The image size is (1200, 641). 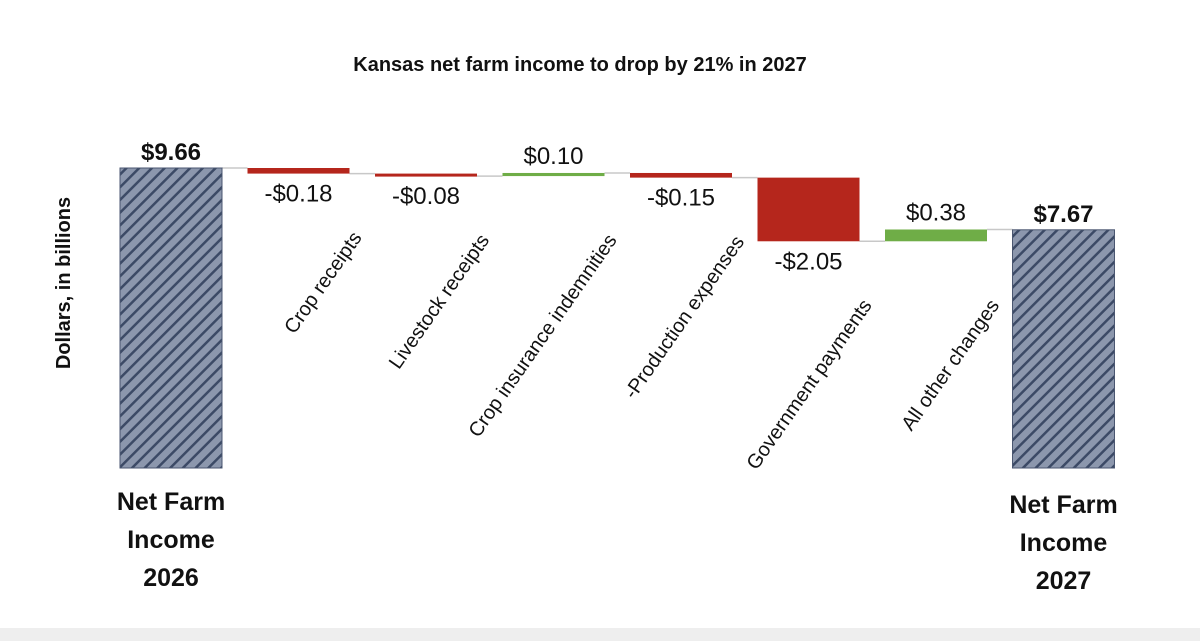 What do you see at coordinates (810, 385) in the screenshot?
I see `category-label-government-payments: Government payments` at bounding box center [810, 385].